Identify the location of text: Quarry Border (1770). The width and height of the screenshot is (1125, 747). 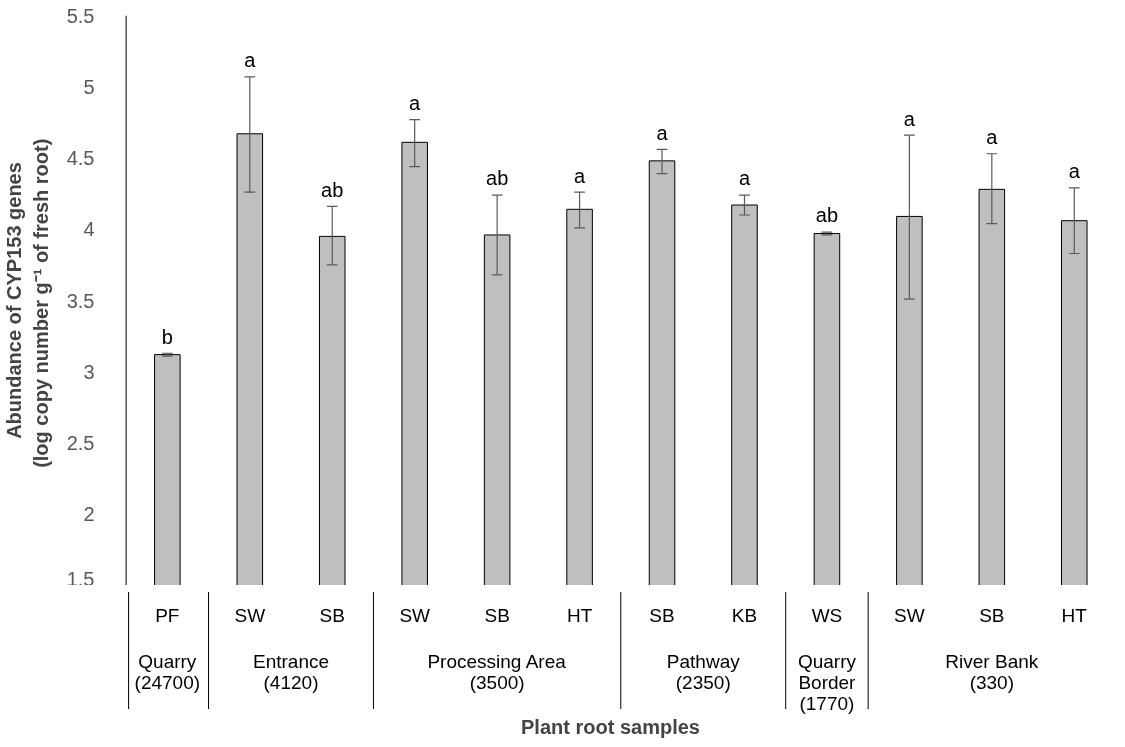
(827, 682).